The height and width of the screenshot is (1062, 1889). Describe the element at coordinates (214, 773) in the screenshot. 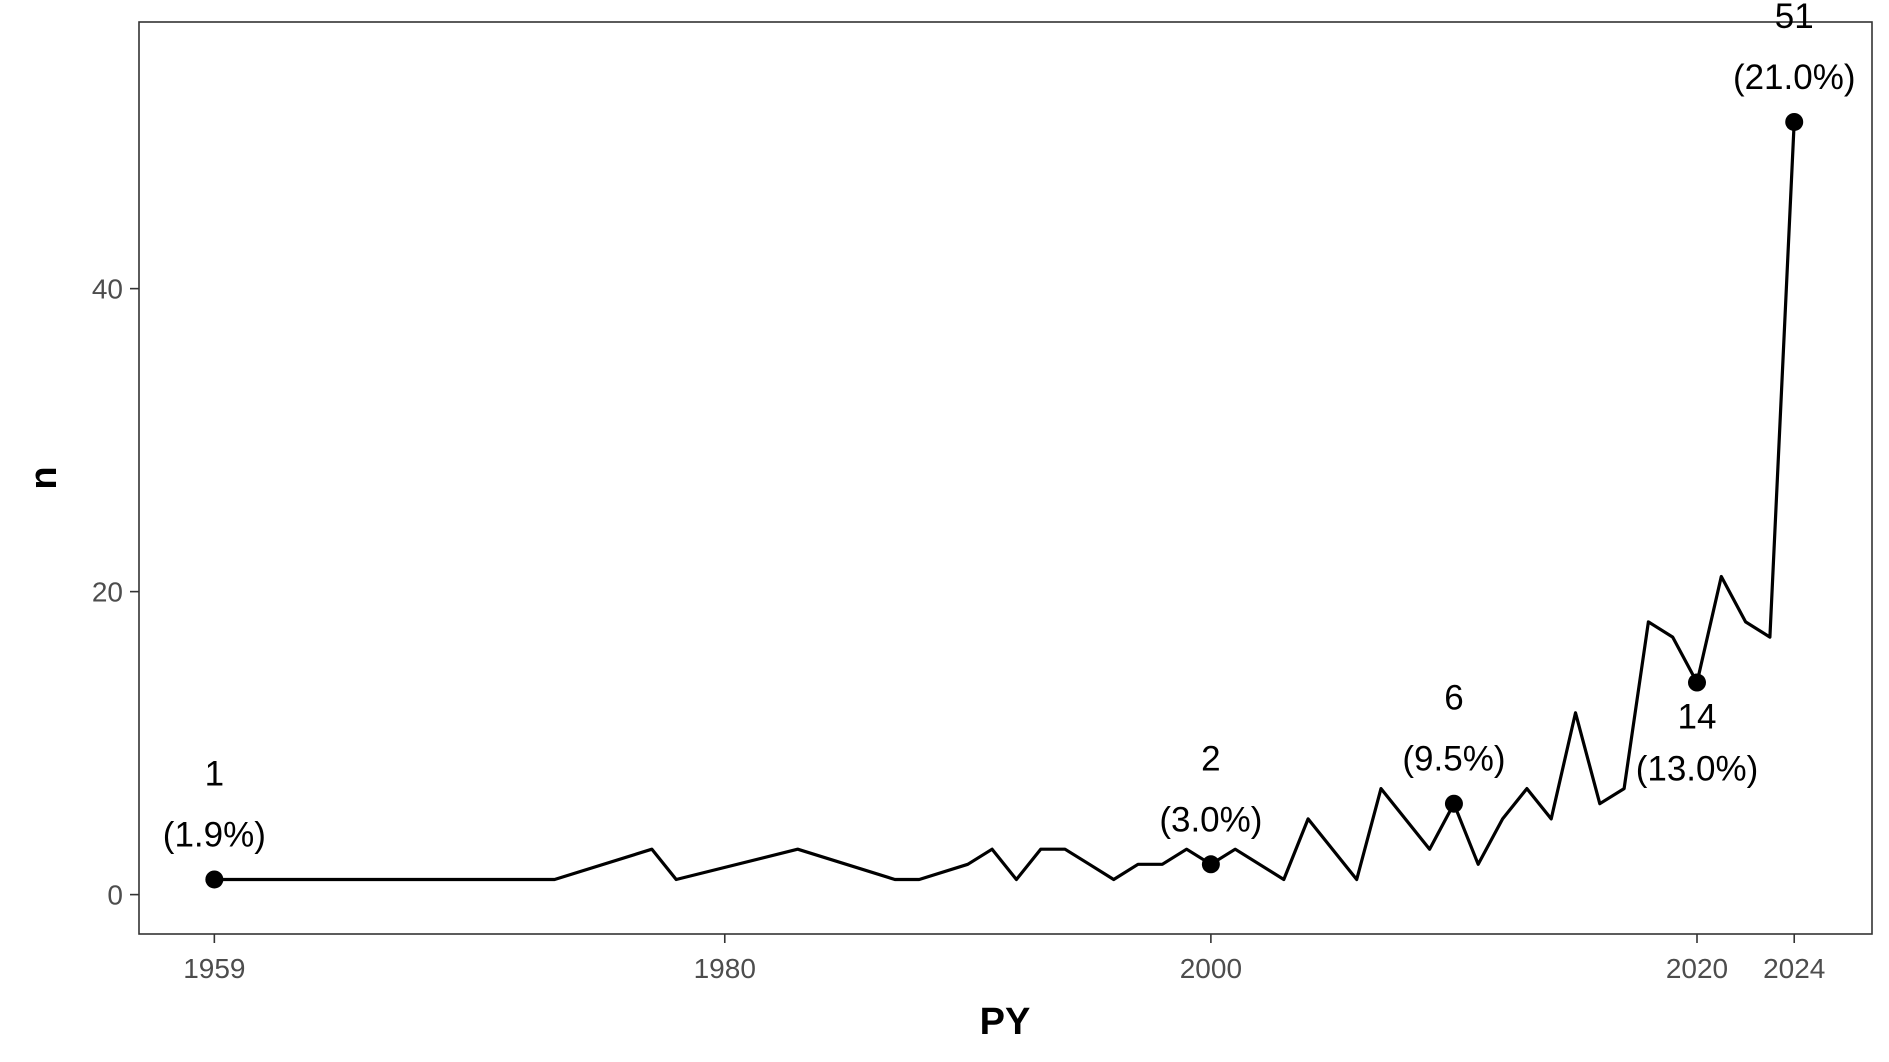

I see `annotation-count-1959: 1` at that location.